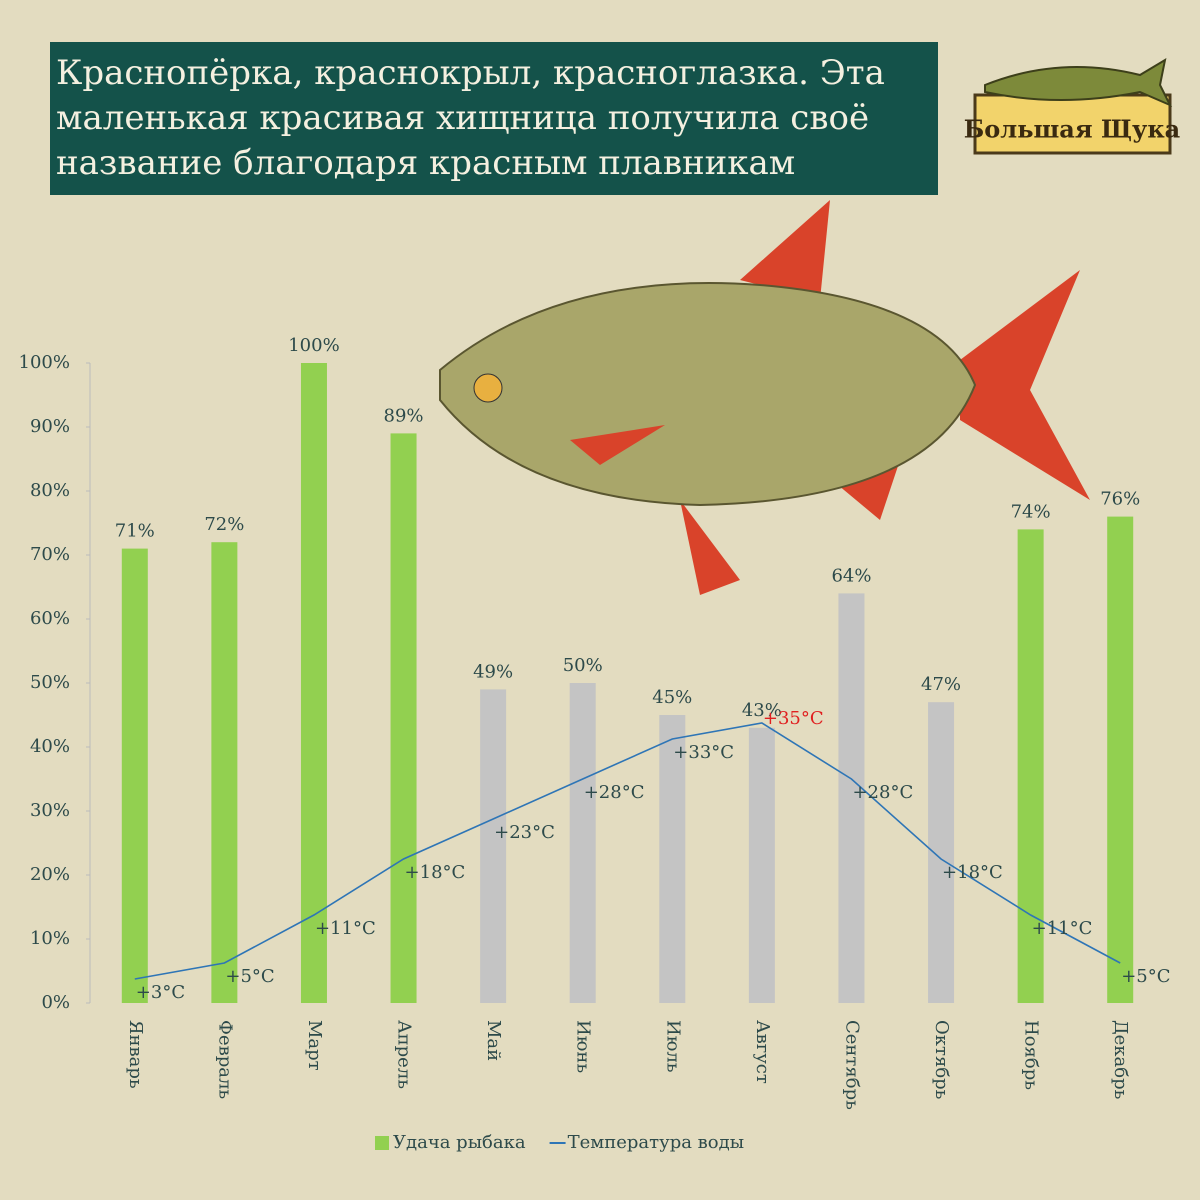 Image resolution: width=1200 pixels, height=1200 pixels. Describe the element at coordinates (793, 718) in the screenshot. I see `line-value-label: +35°C` at that location.